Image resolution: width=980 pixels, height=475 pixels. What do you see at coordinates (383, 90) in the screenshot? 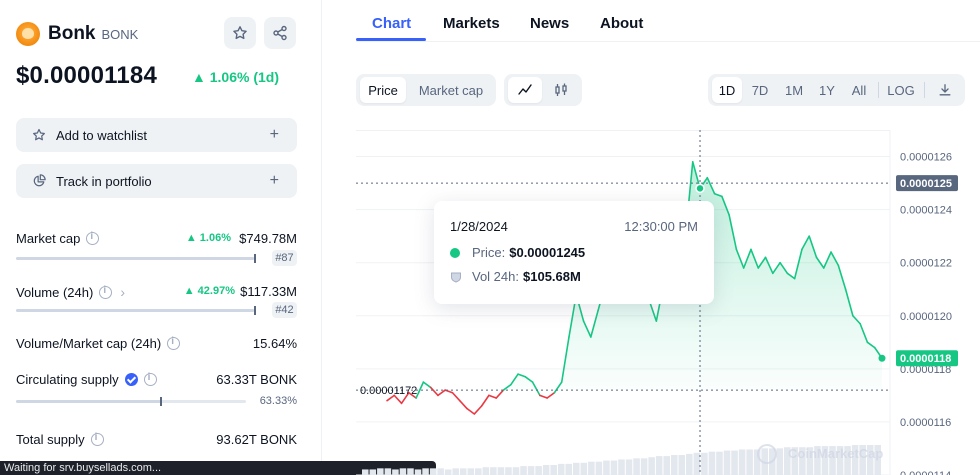
I see `toggle-price: Price` at bounding box center [383, 90].